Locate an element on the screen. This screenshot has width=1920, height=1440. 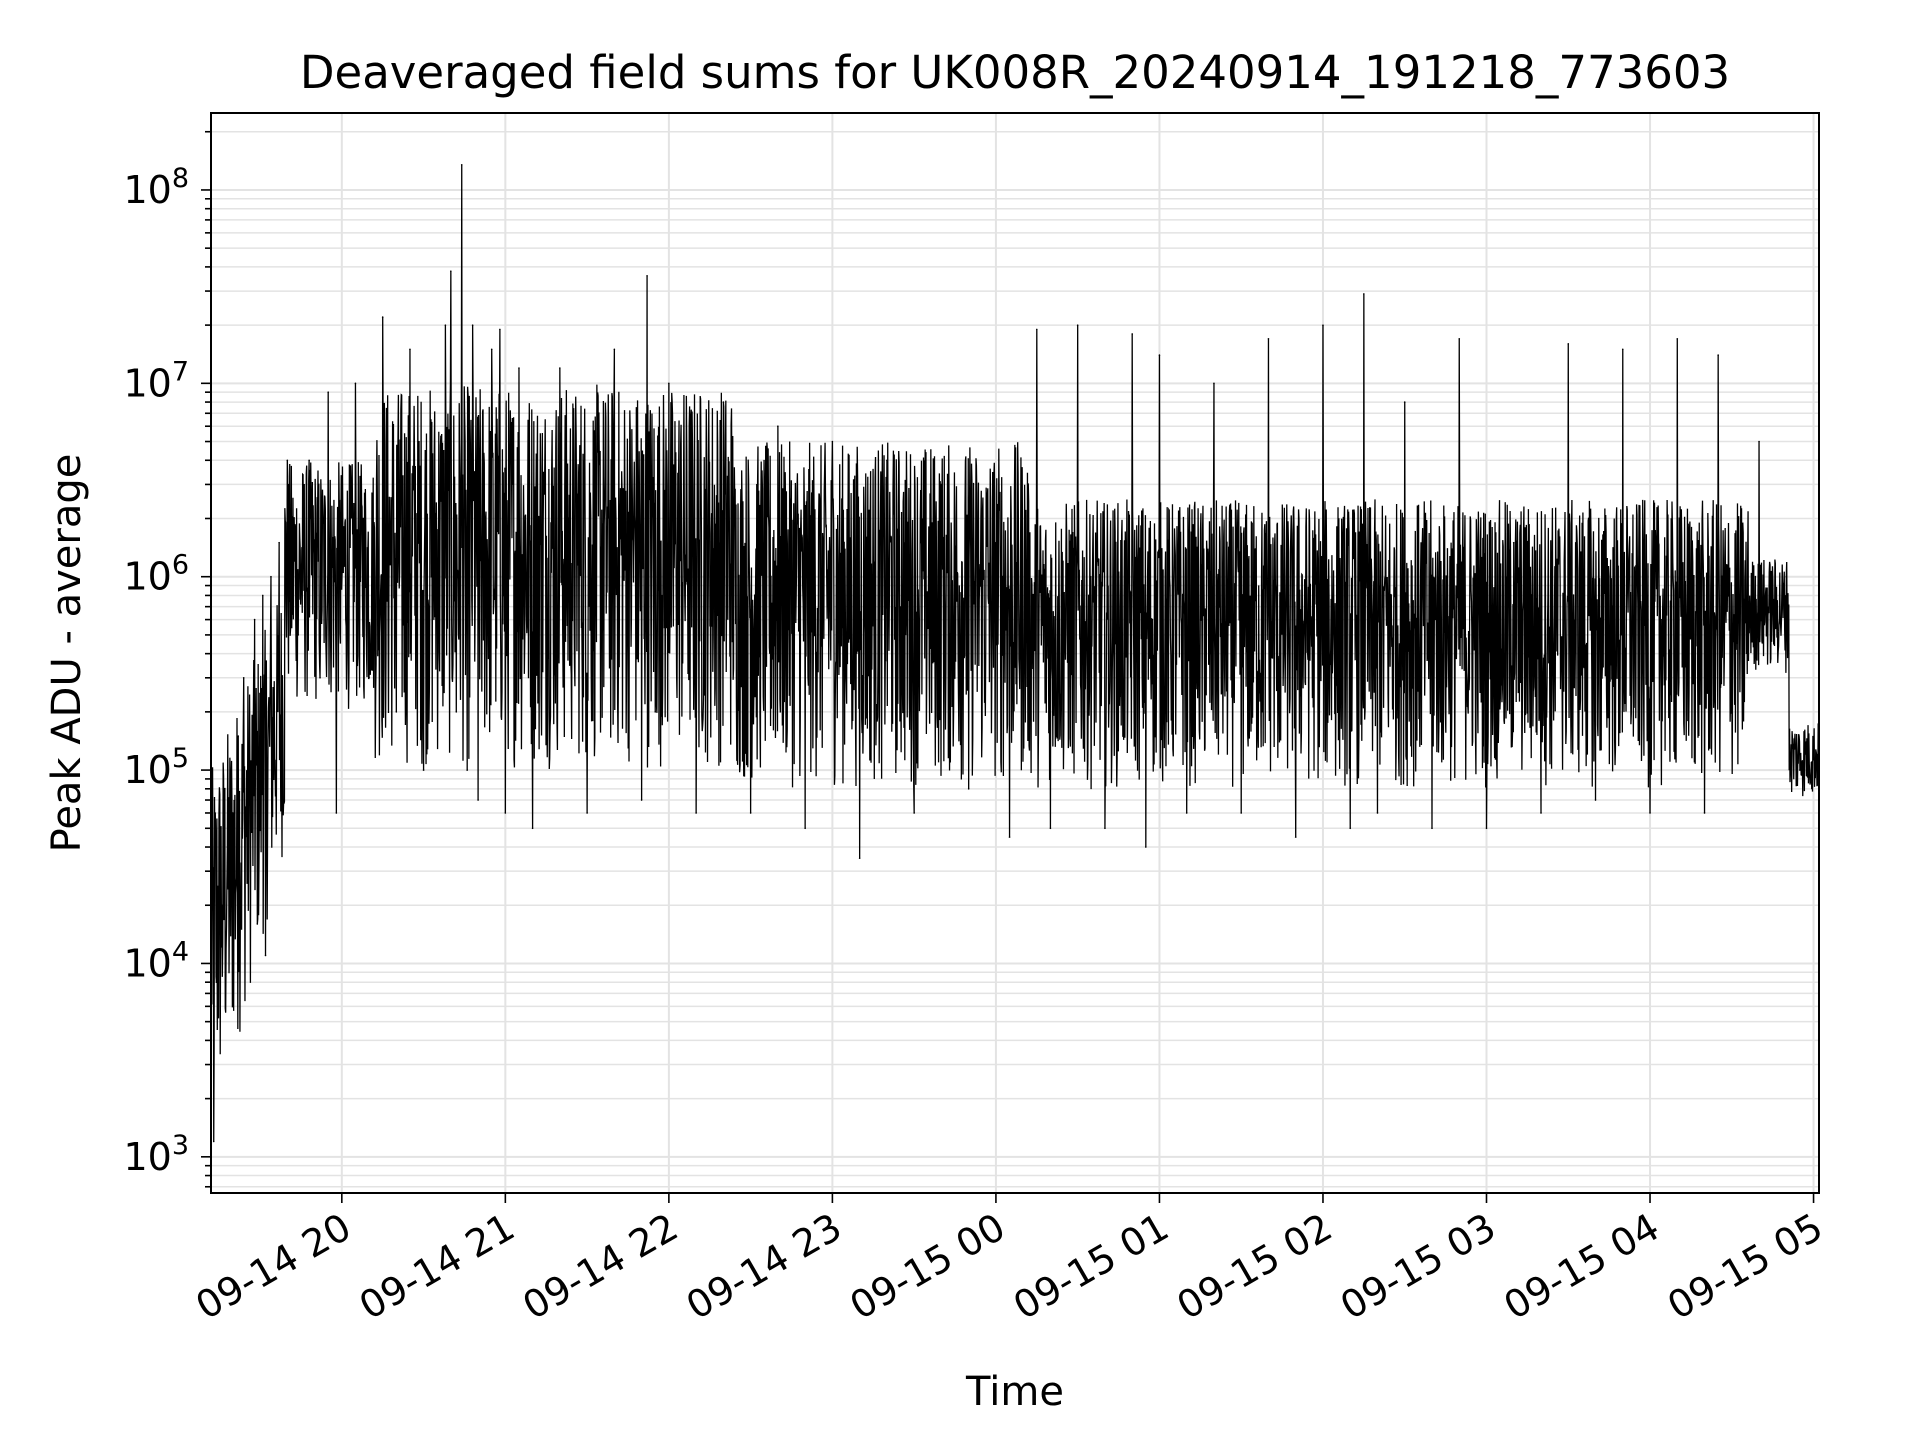
y-axis-ticks: 103 104 105 106 107 108 is located at coordinates (167, 659).